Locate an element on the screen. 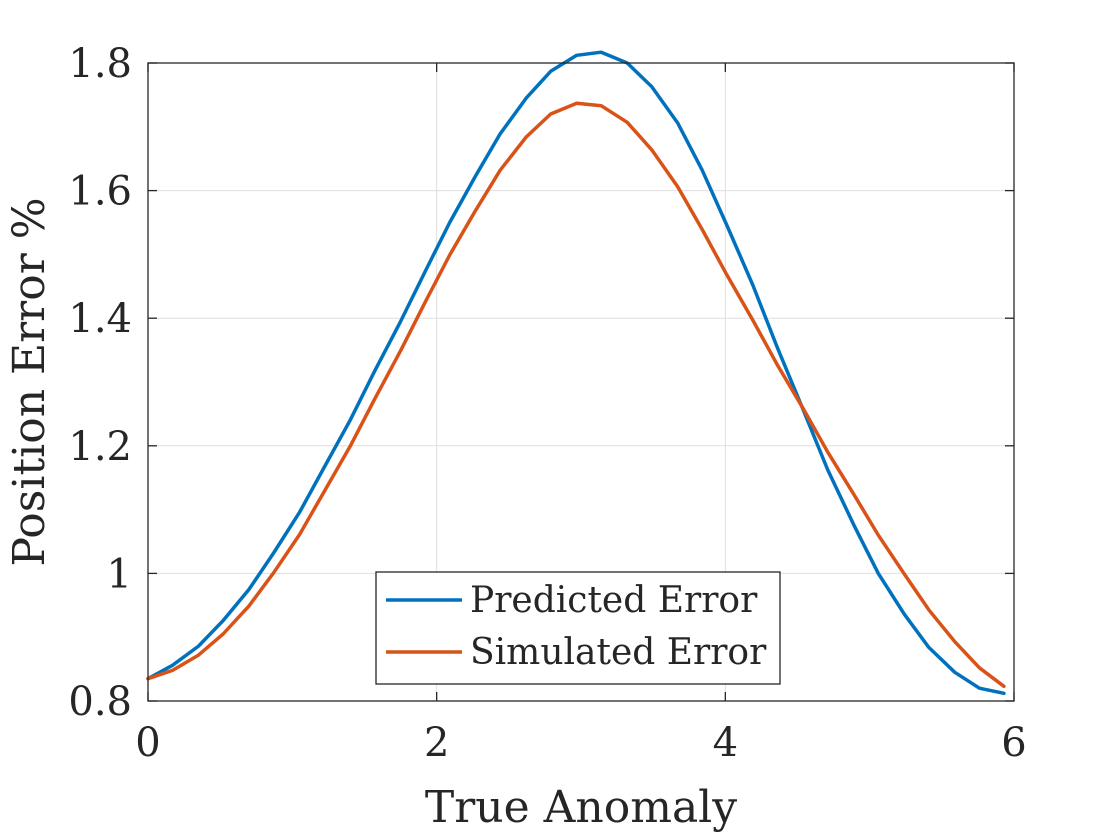  legend: Predicted Error Simulated Error is located at coordinates (578, 628).